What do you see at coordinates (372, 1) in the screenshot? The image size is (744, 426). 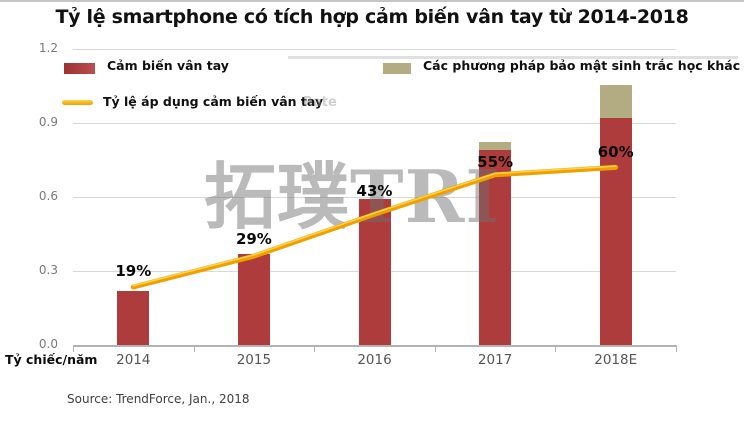 I see `top-border-line` at bounding box center [372, 1].